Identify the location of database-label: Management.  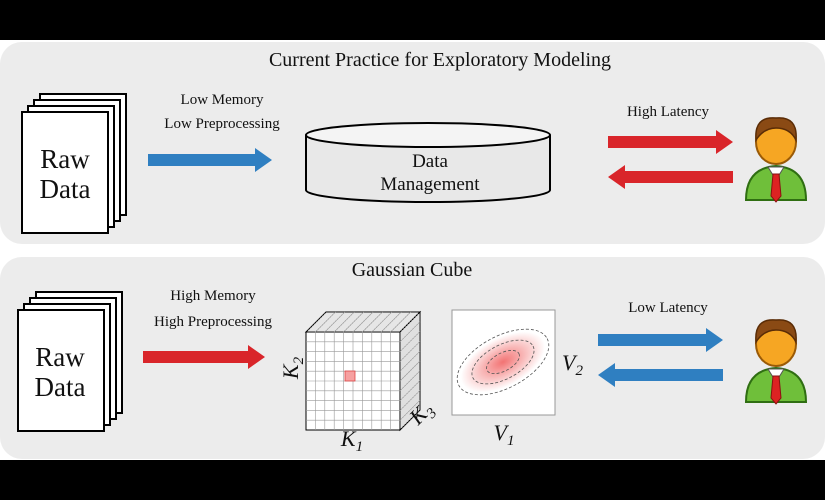
(430, 184).